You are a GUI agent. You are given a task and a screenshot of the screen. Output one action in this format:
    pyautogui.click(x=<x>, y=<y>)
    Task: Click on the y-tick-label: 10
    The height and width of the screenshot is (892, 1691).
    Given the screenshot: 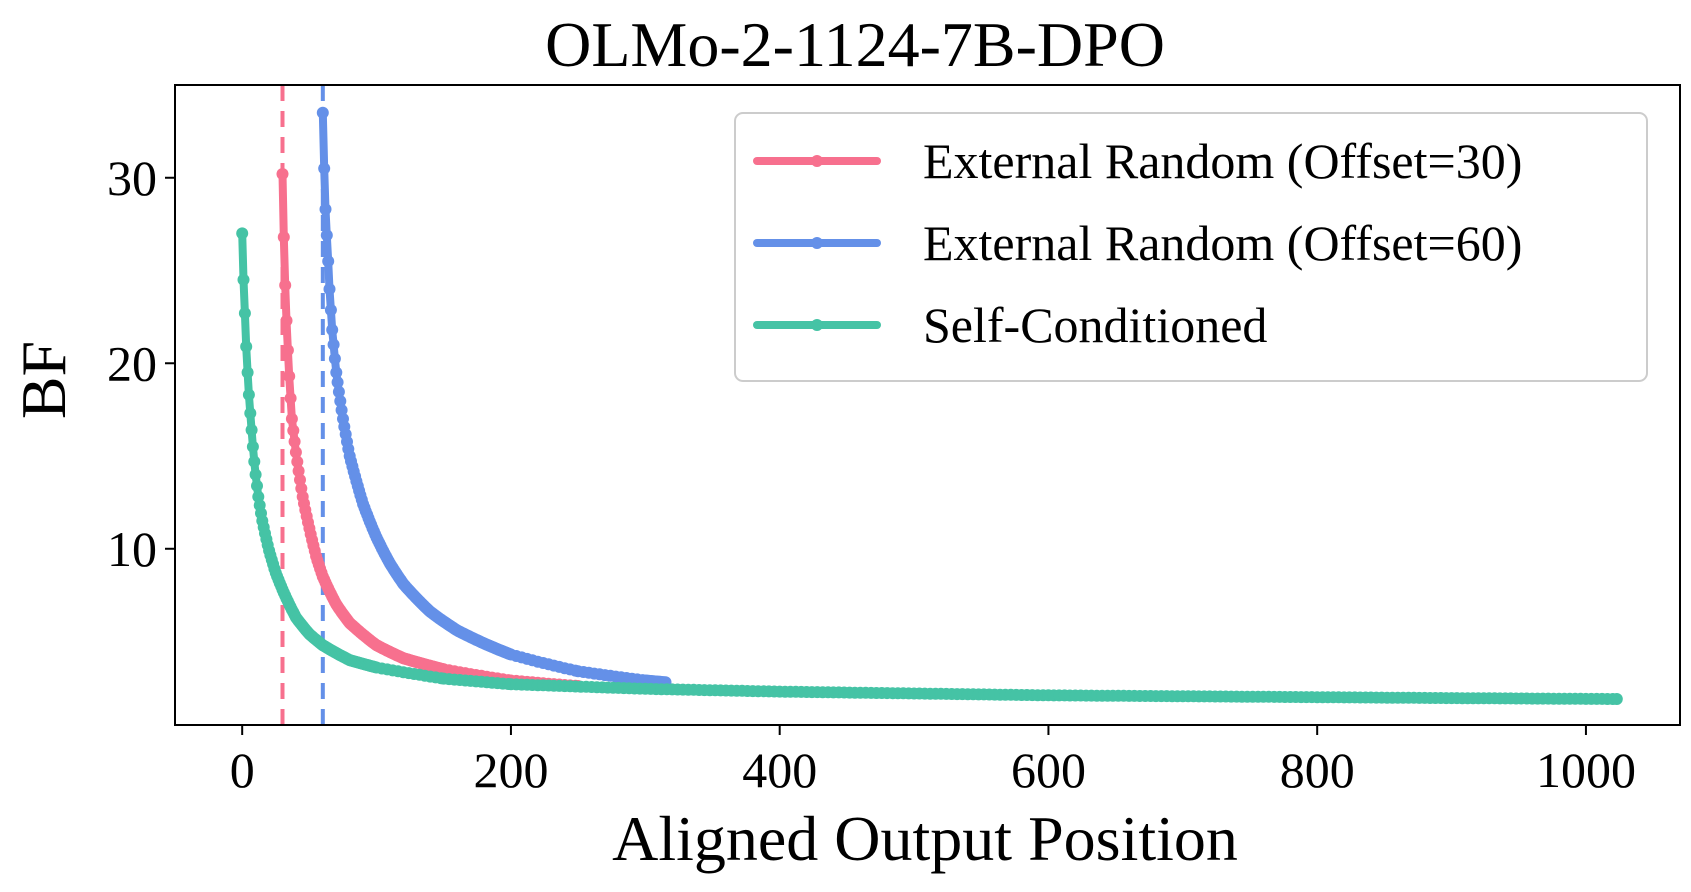 What is the action you would take?
    pyautogui.click(x=132, y=549)
    